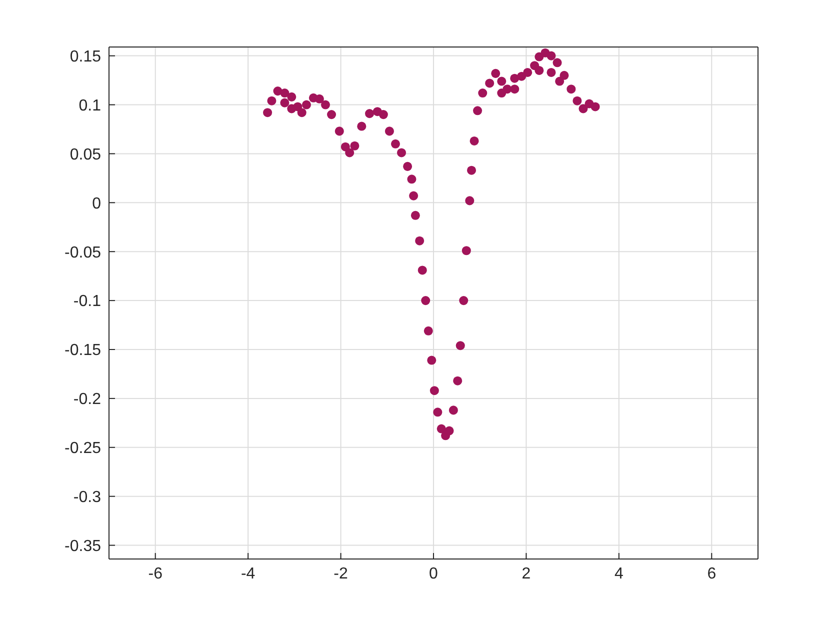  I want to click on y-tick-label: 0.15, so click(86, 57).